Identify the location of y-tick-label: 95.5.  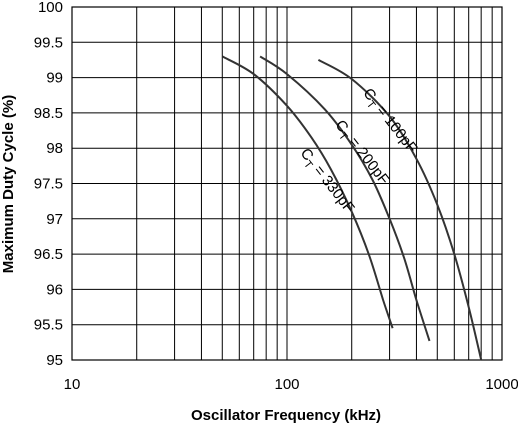
(48, 325).